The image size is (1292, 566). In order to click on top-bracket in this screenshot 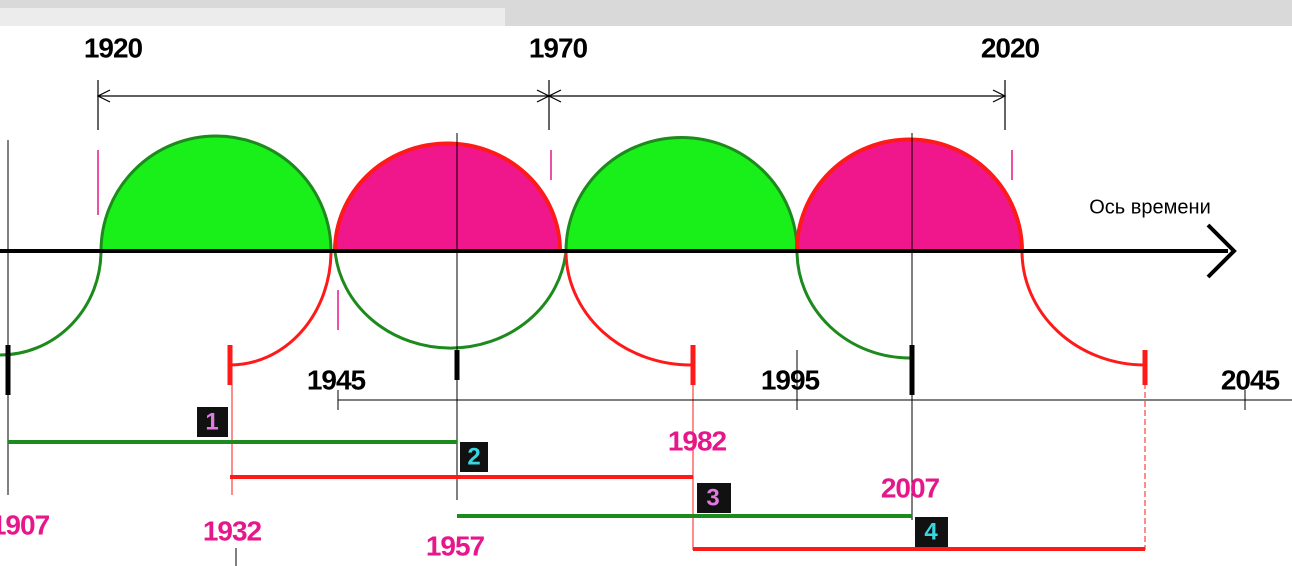, I will do `click(551, 105)`.